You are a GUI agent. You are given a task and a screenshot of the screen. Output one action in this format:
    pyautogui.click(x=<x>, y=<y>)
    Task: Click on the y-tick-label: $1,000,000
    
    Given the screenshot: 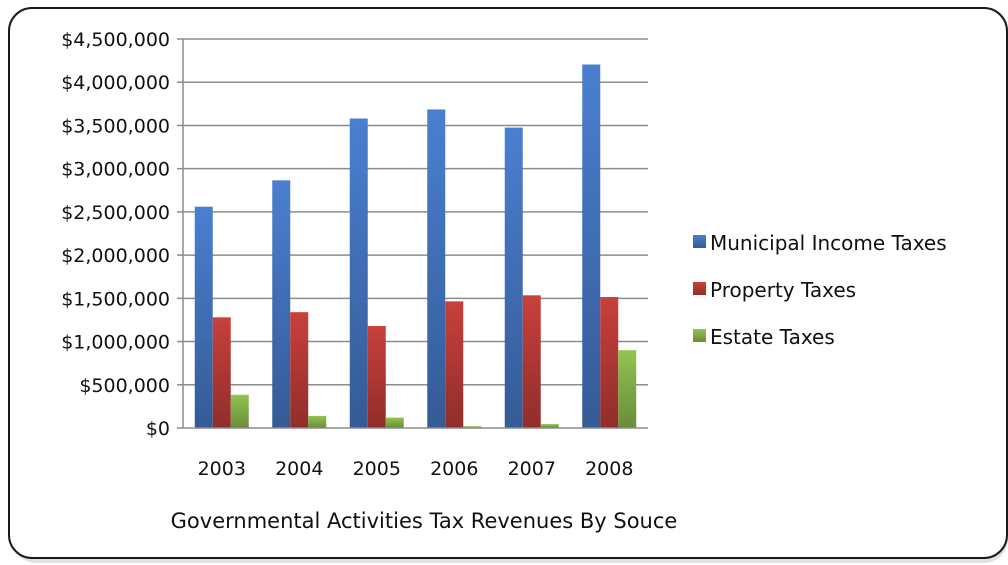 What is the action you would take?
    pyautogui.click(x=115, y=343)
    